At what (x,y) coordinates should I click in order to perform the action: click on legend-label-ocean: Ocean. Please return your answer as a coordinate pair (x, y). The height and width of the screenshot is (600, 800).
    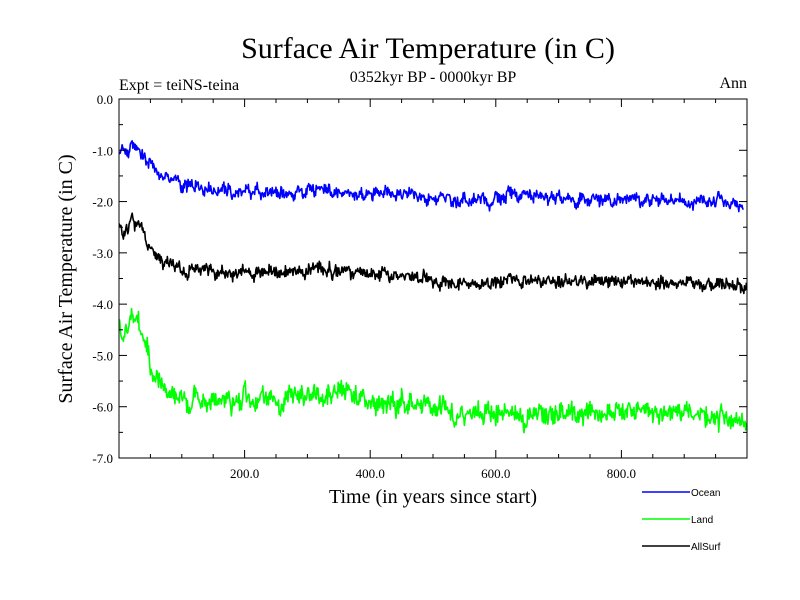
    Looking at the image, I should click on (705, 493).